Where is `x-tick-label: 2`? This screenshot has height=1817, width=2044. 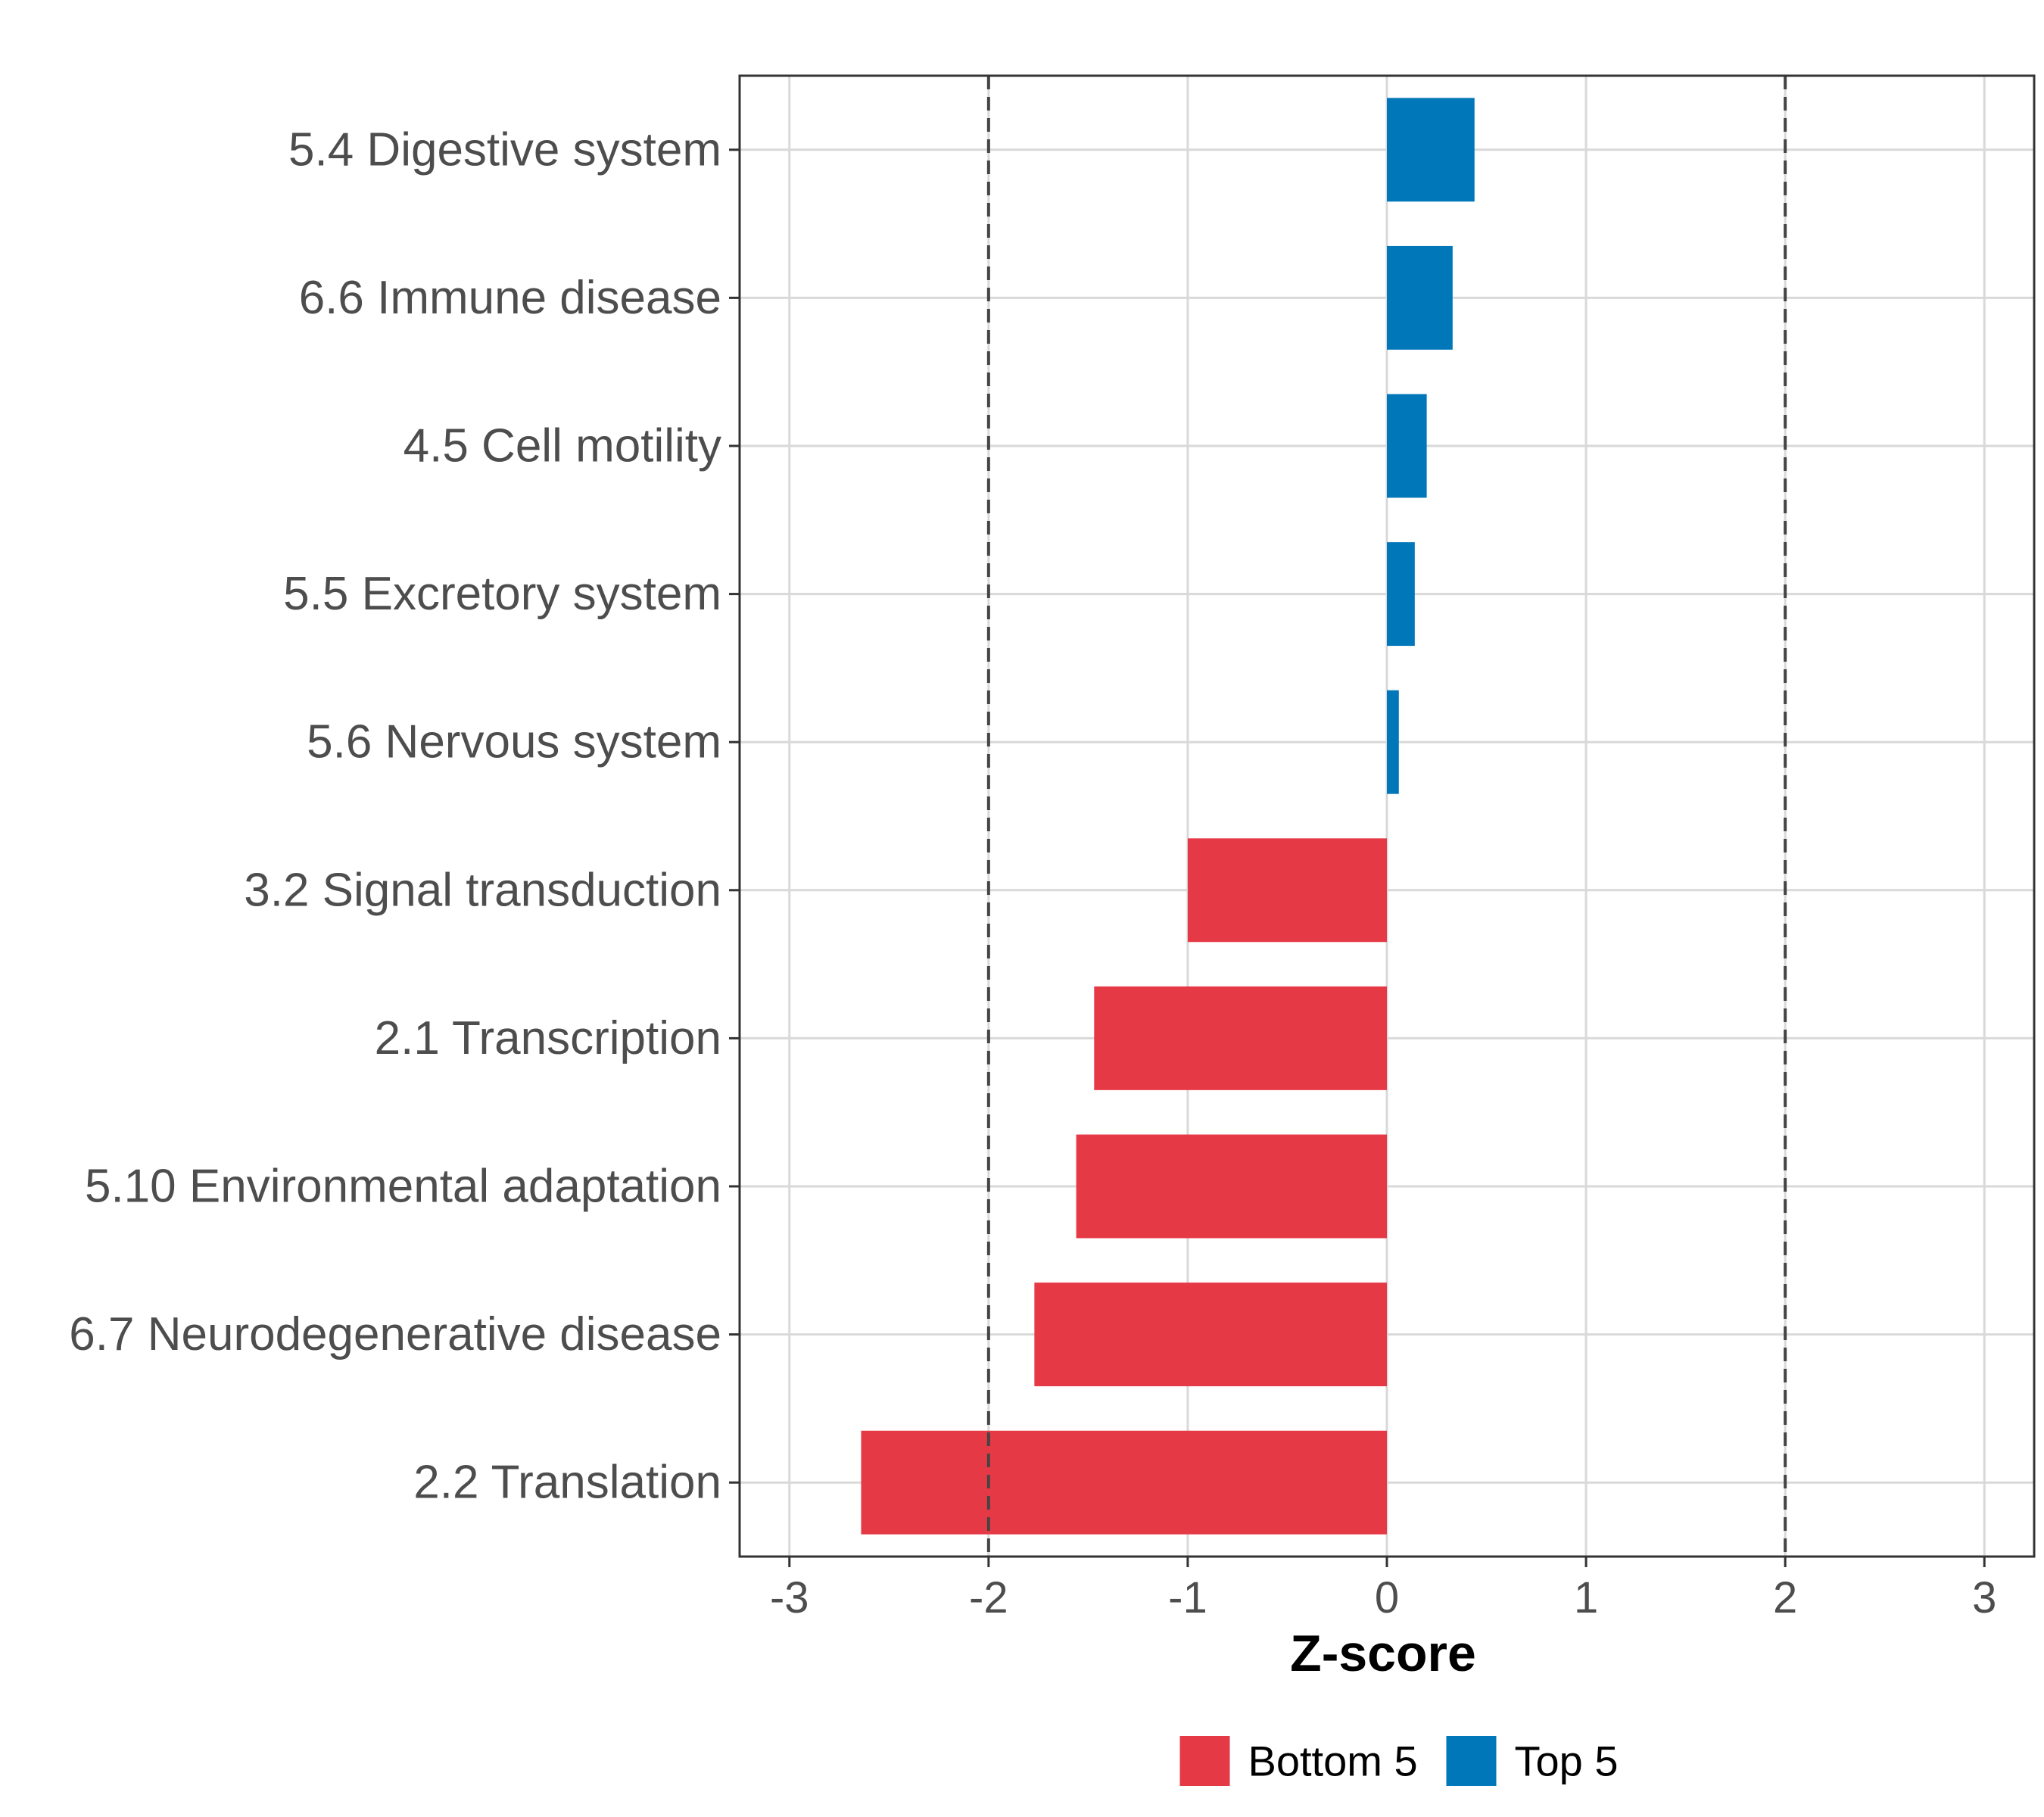 x-tick-label: 2 is located at coordinates (1785, 1597).